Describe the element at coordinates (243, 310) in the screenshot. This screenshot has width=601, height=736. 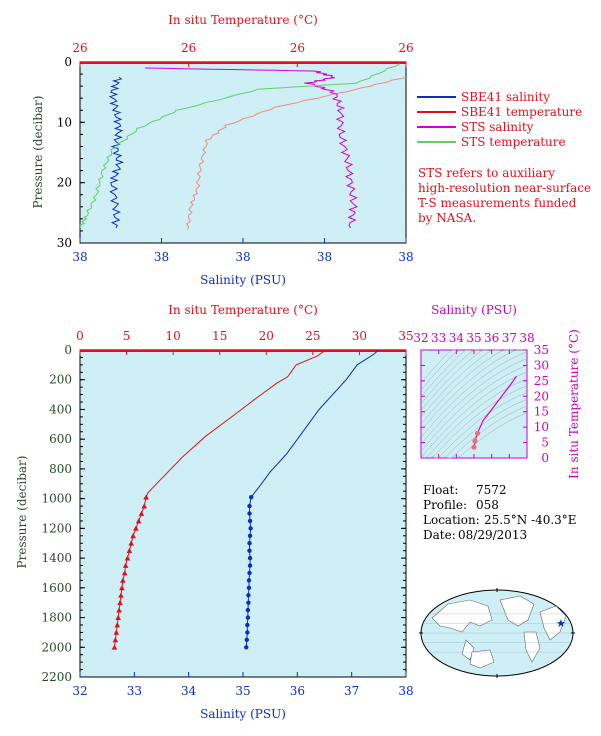
I see `main-temp-axis-title: In situ Temperature (°C)` at that location.